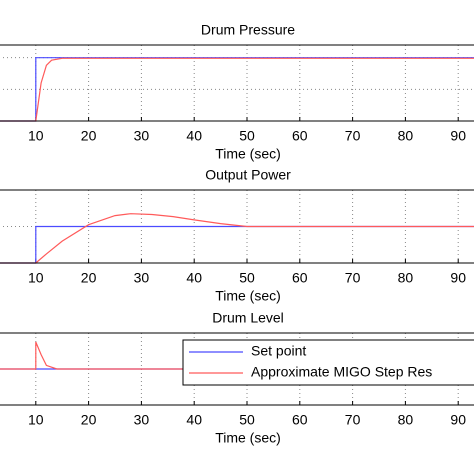  What do you see at coordinates (248, 175) in the screenshot?
I see `subplot-title: Output Power` at bounding box center [248, 175].